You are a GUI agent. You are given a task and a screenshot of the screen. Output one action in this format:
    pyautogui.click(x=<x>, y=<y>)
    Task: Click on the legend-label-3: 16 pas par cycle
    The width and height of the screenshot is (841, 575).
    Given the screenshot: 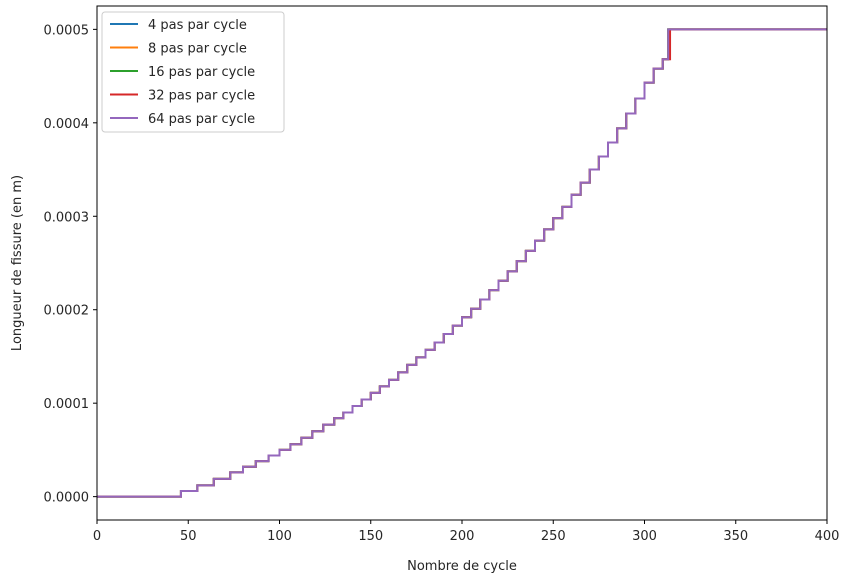 What is the action you would take?
    pyautogui.click(x=201, y=72)
    